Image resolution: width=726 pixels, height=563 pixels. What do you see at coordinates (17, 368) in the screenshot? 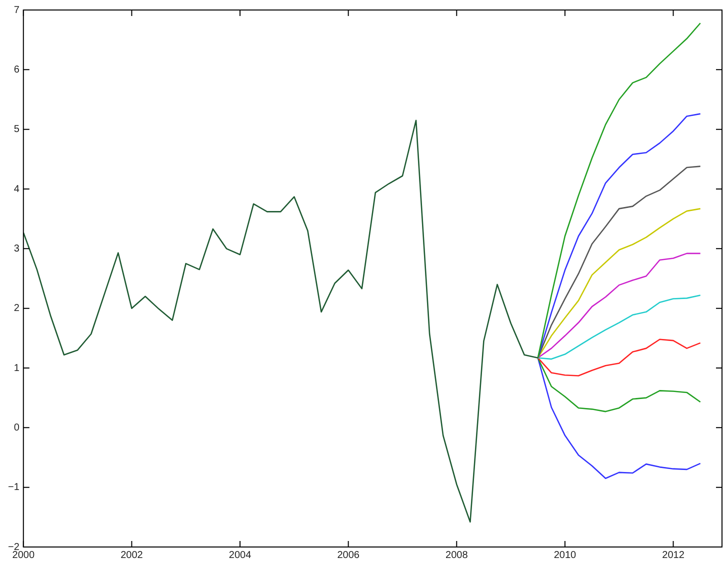
I see `y-tick-label: 1` at bounding box center [17, 368].